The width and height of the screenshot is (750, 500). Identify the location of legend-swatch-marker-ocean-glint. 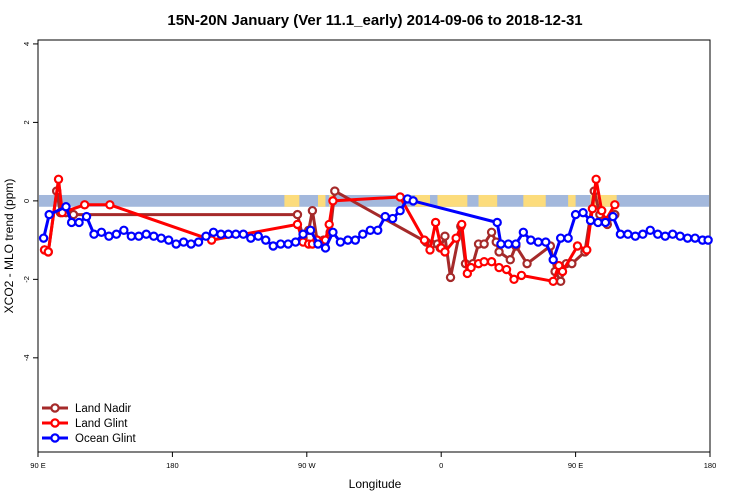
(55, 438).